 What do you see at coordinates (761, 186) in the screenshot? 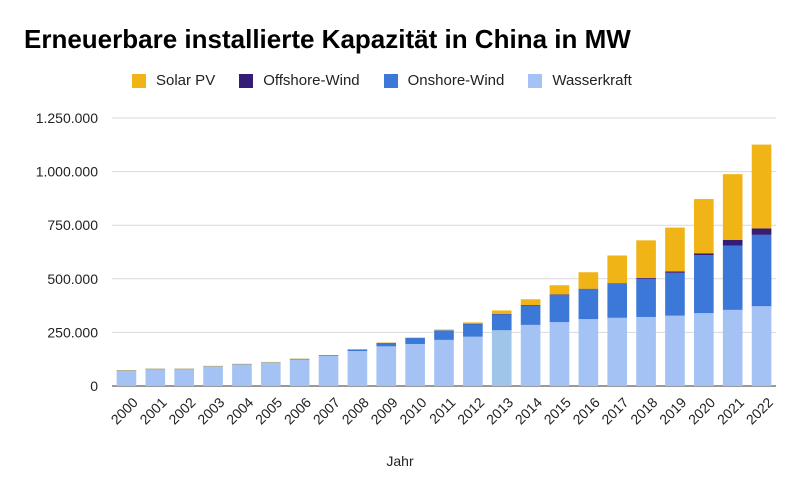
I see `bar-solar-pv-2022` at bounding box center [761, 186].